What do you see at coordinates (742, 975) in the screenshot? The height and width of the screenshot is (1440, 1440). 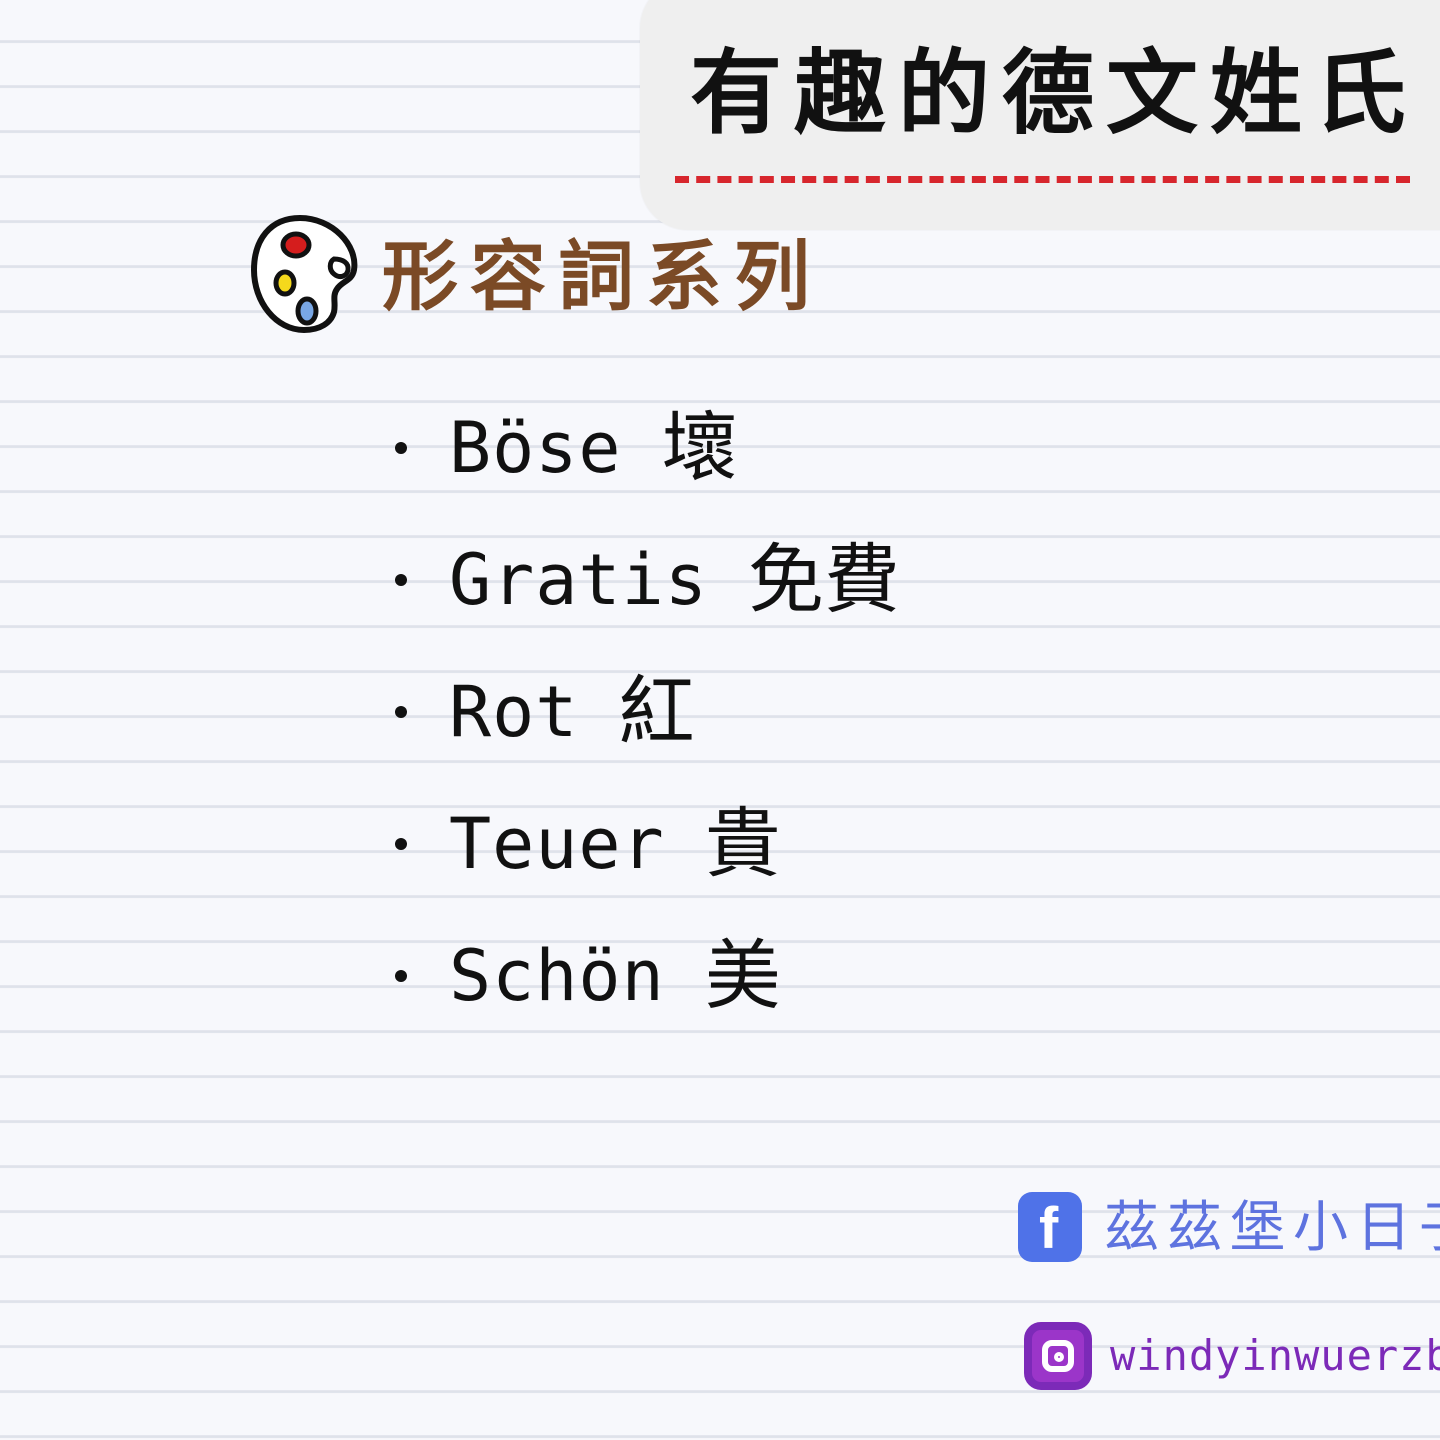 I see `chinese-translation: 美` at bounding box center [742, 975].